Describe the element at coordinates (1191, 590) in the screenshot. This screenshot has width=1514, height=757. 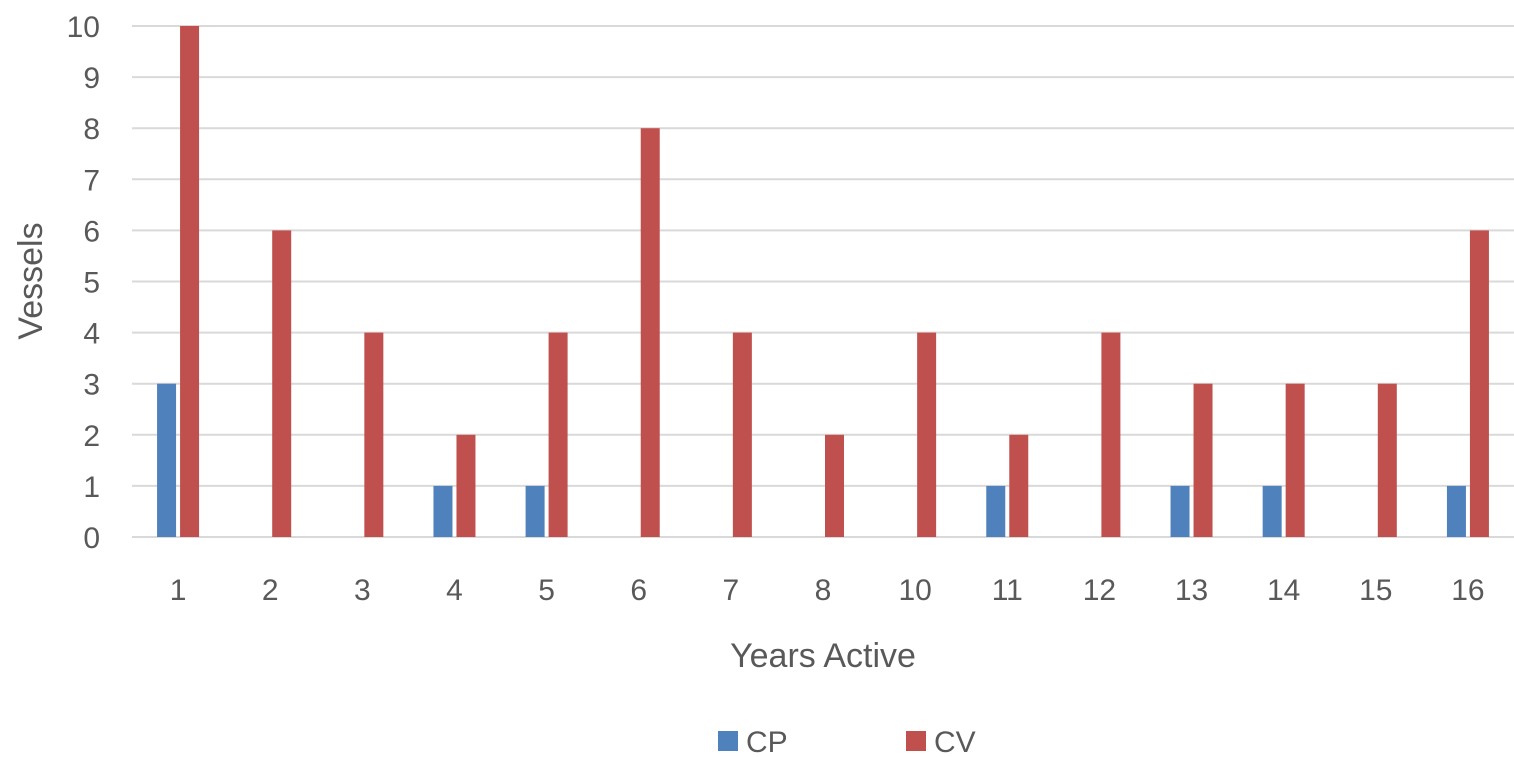
I see `x-tick-label: 13` at that location.